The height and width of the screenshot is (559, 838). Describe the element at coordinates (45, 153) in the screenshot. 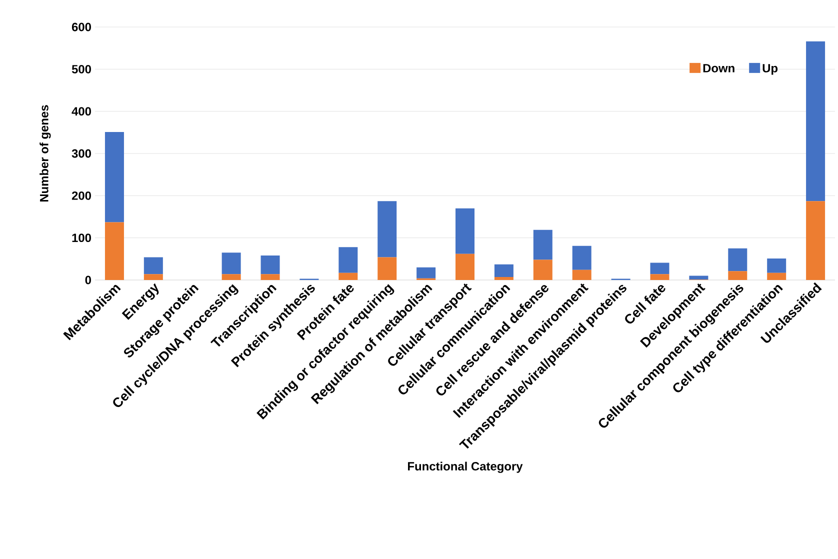

I see `y-axis-title: Number of genes` at that location.